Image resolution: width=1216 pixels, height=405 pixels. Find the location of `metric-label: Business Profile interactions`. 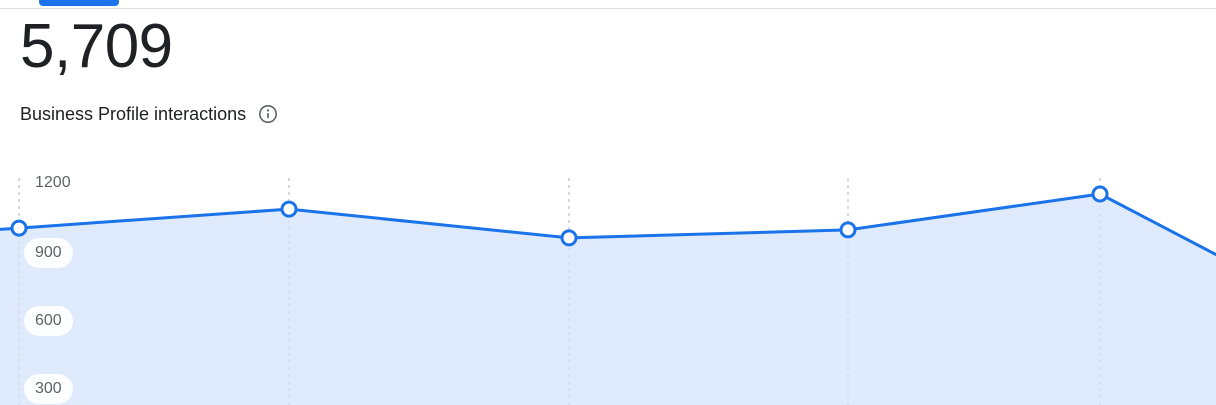

metric-label: Business Profile interactions is located at coordinates (133, 114).